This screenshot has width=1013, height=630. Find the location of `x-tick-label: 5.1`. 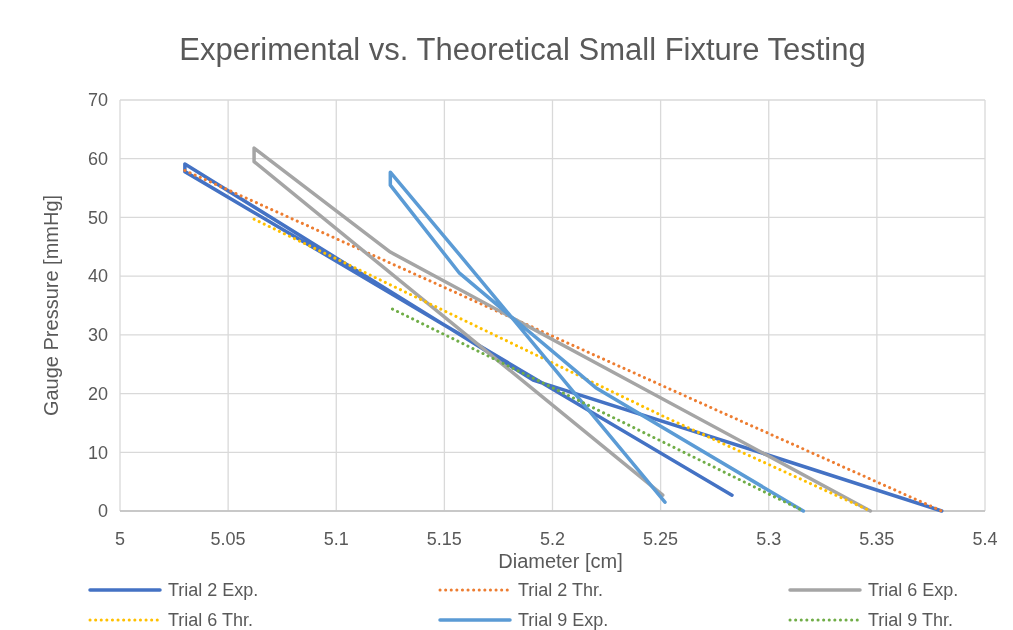

x-tick-label: 5.1 is located at coordinates (336, 539).